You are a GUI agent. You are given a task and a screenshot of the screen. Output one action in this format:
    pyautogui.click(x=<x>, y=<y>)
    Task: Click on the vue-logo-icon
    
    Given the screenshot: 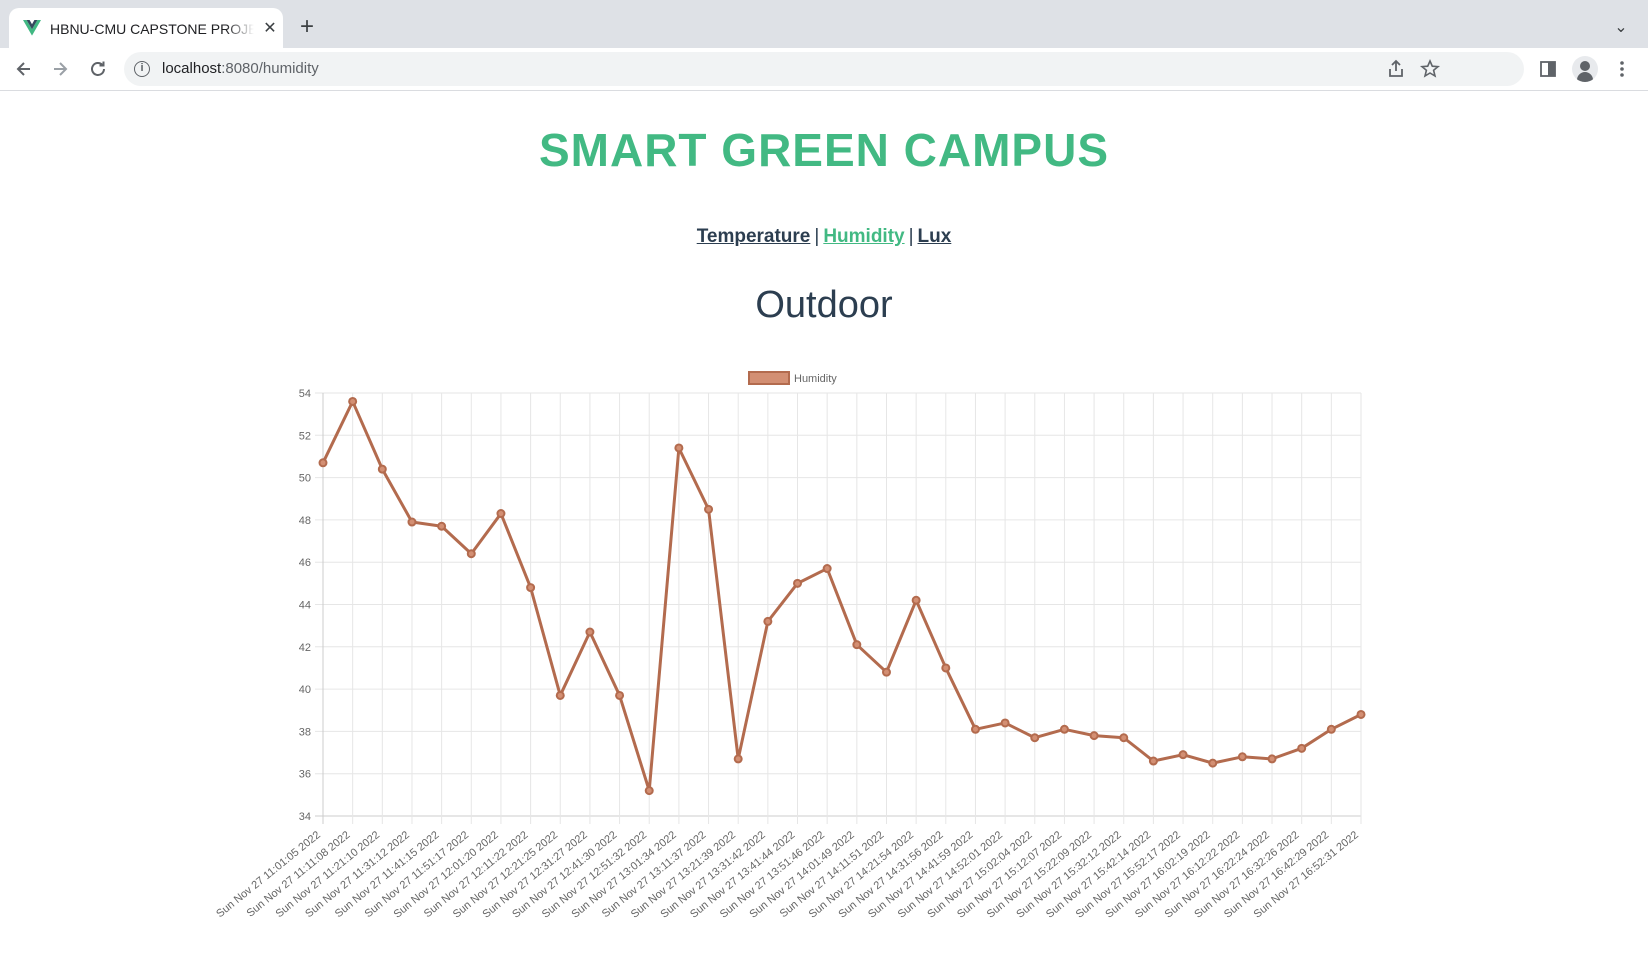 What is the action you would take?
    pyautogui.click(x=32, y=28)
    